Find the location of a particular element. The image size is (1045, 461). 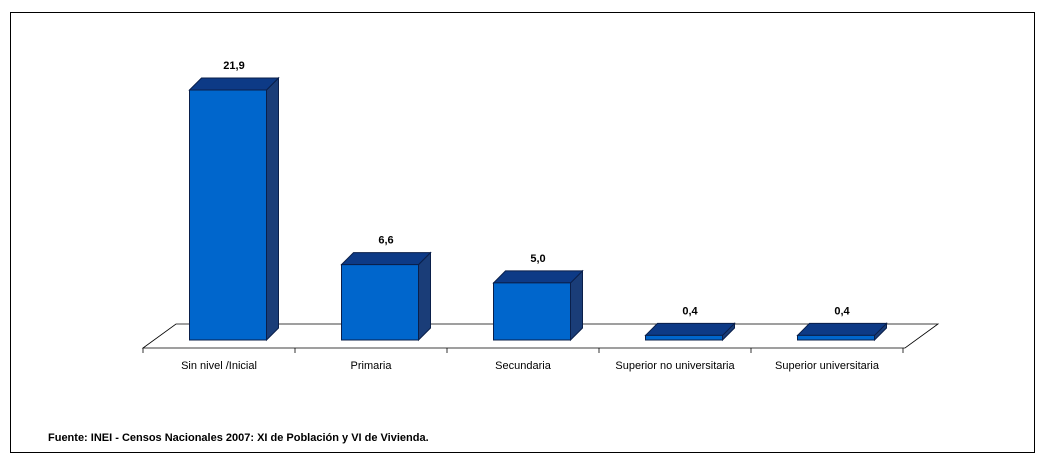

x-tick-label: Sin nivel /Inicial is located at coordinates (219, 366).